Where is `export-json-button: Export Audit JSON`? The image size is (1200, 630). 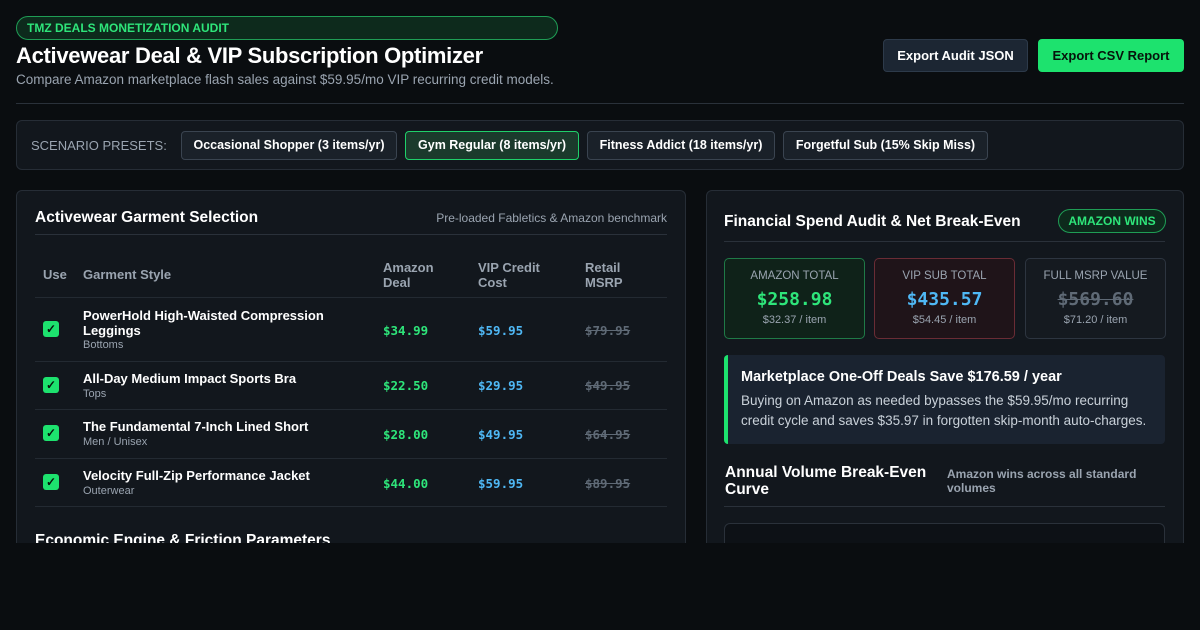 export-json-button: Export Audit JSON is located at coordinates (955, 55).